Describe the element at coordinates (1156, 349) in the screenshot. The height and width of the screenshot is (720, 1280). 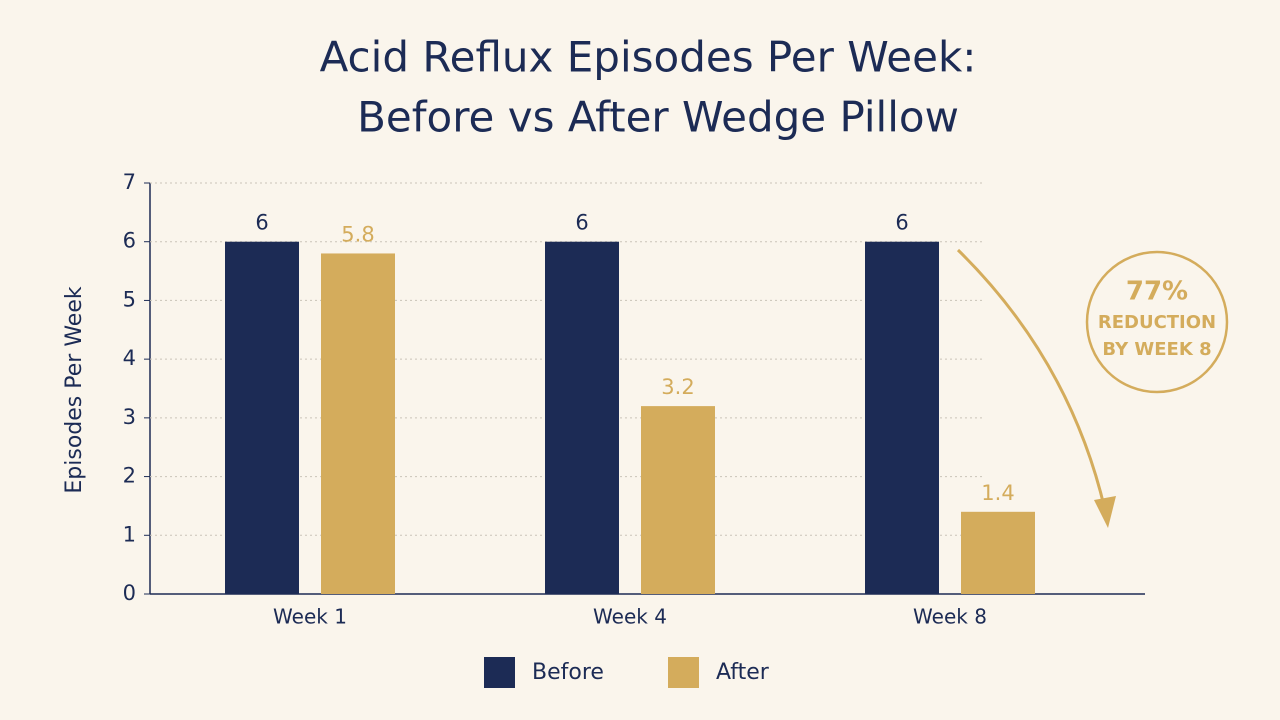
I see `annotation: BY WEEK 8` at that location.